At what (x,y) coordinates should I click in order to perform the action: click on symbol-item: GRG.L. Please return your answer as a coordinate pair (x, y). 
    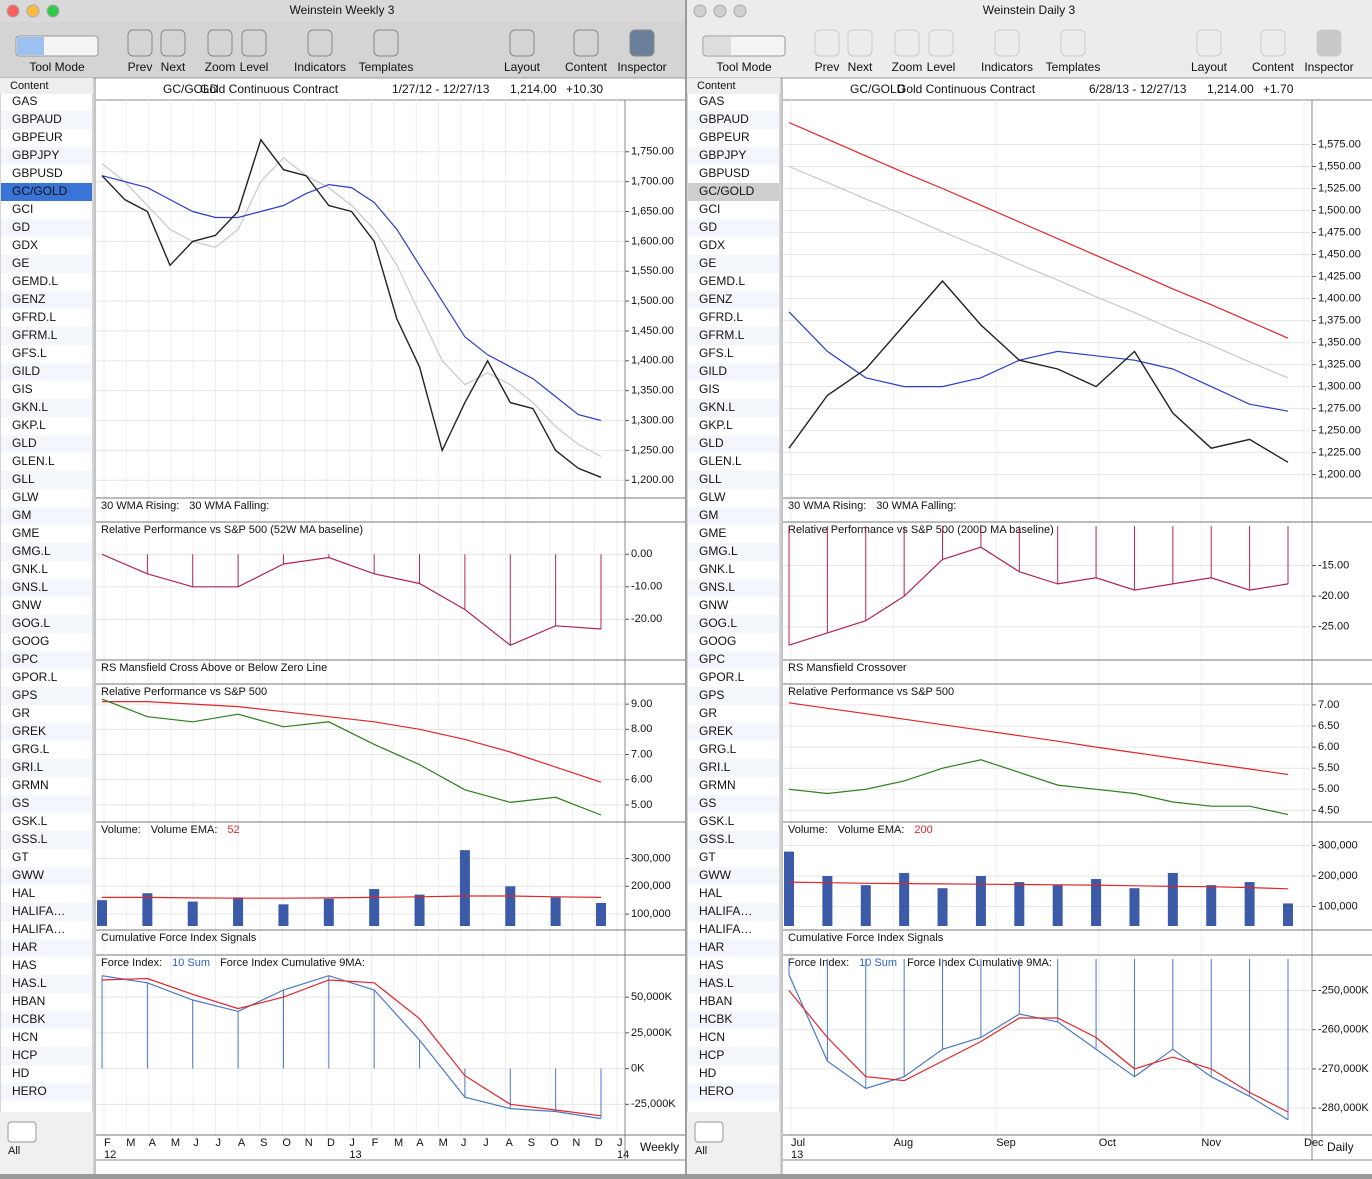
    Looking at the image, I should click on (31, 749).